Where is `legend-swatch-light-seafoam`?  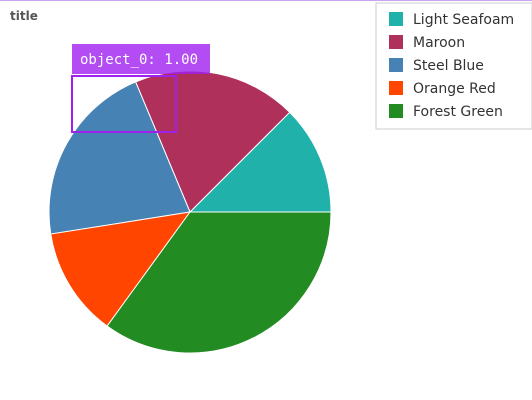
legend-swatch-light-seafoam is located at coordinates (396, 19).